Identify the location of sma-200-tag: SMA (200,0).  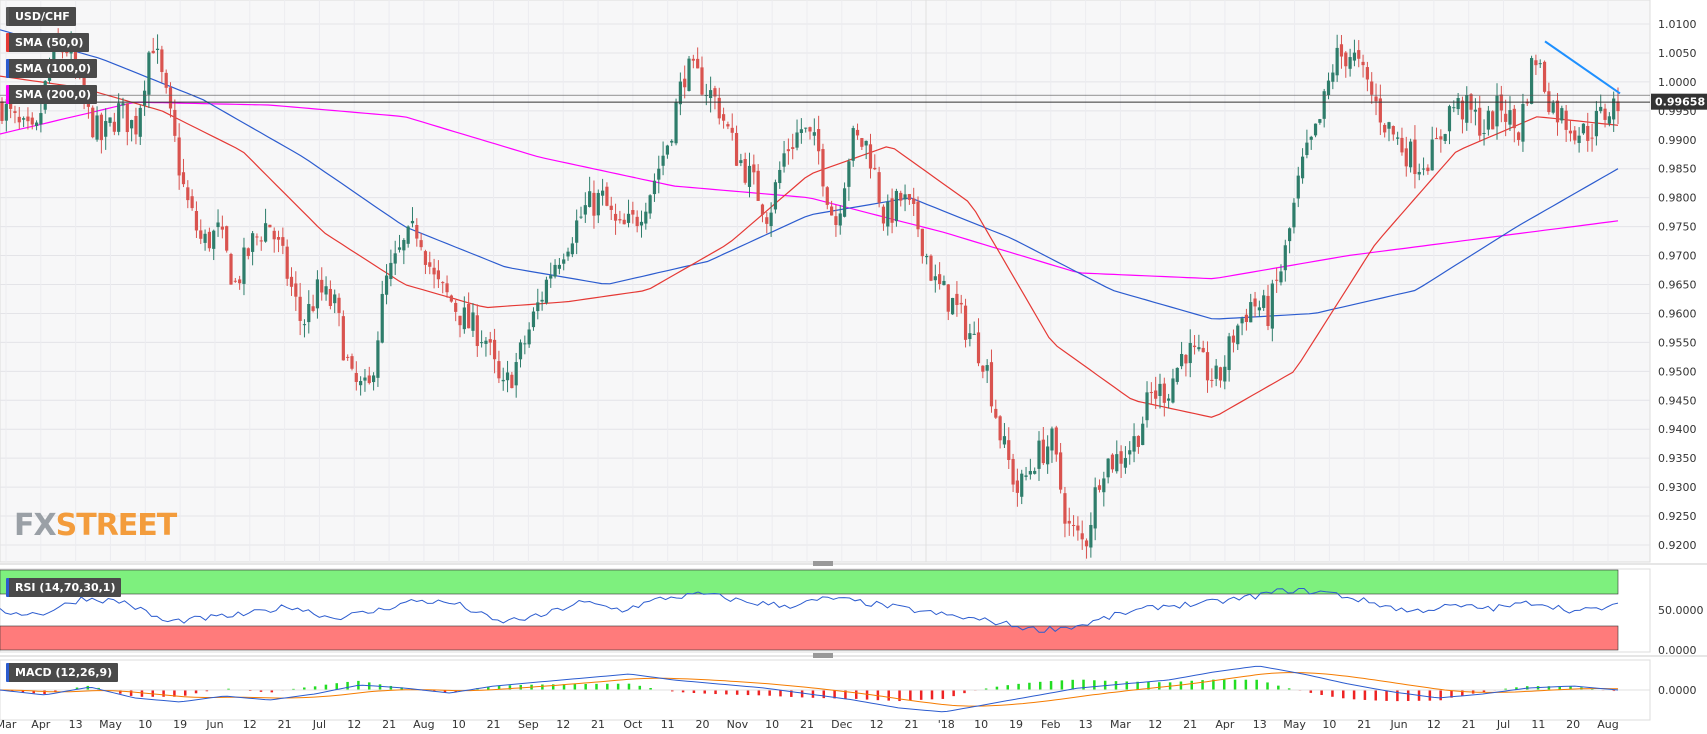
(52, 94).